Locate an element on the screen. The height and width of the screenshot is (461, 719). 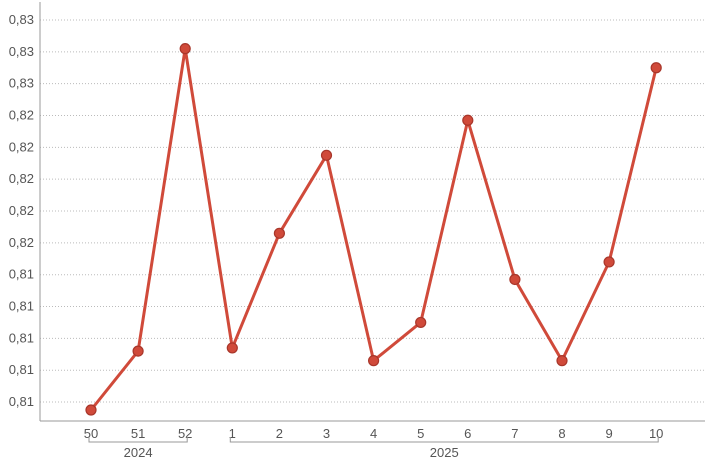
x-tick-label: 50 is located at coordinates (91, 433).